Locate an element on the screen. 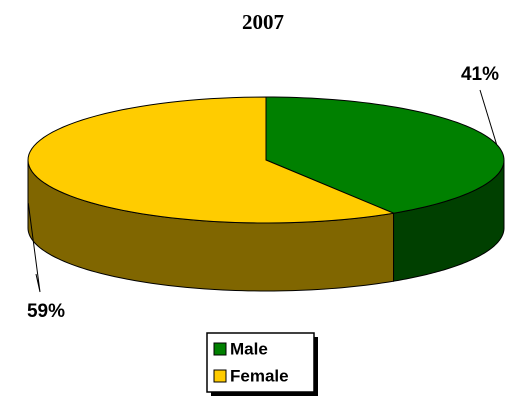  slice is located at coordinates (385, 155).